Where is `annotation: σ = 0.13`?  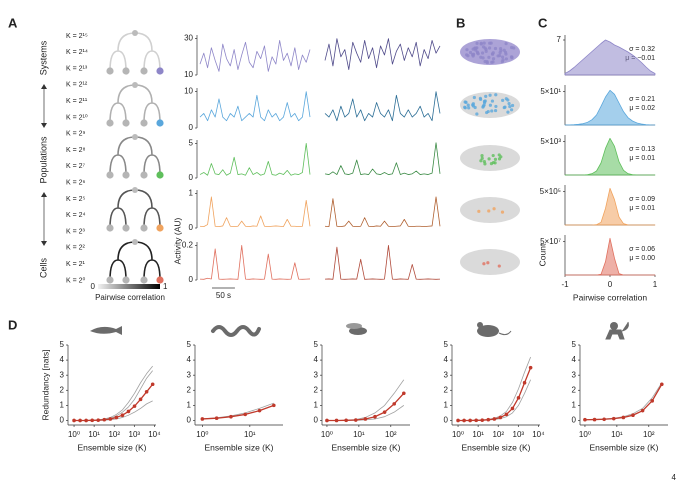 annotation: σ = 0.13 is located at coordinates (642, 149).